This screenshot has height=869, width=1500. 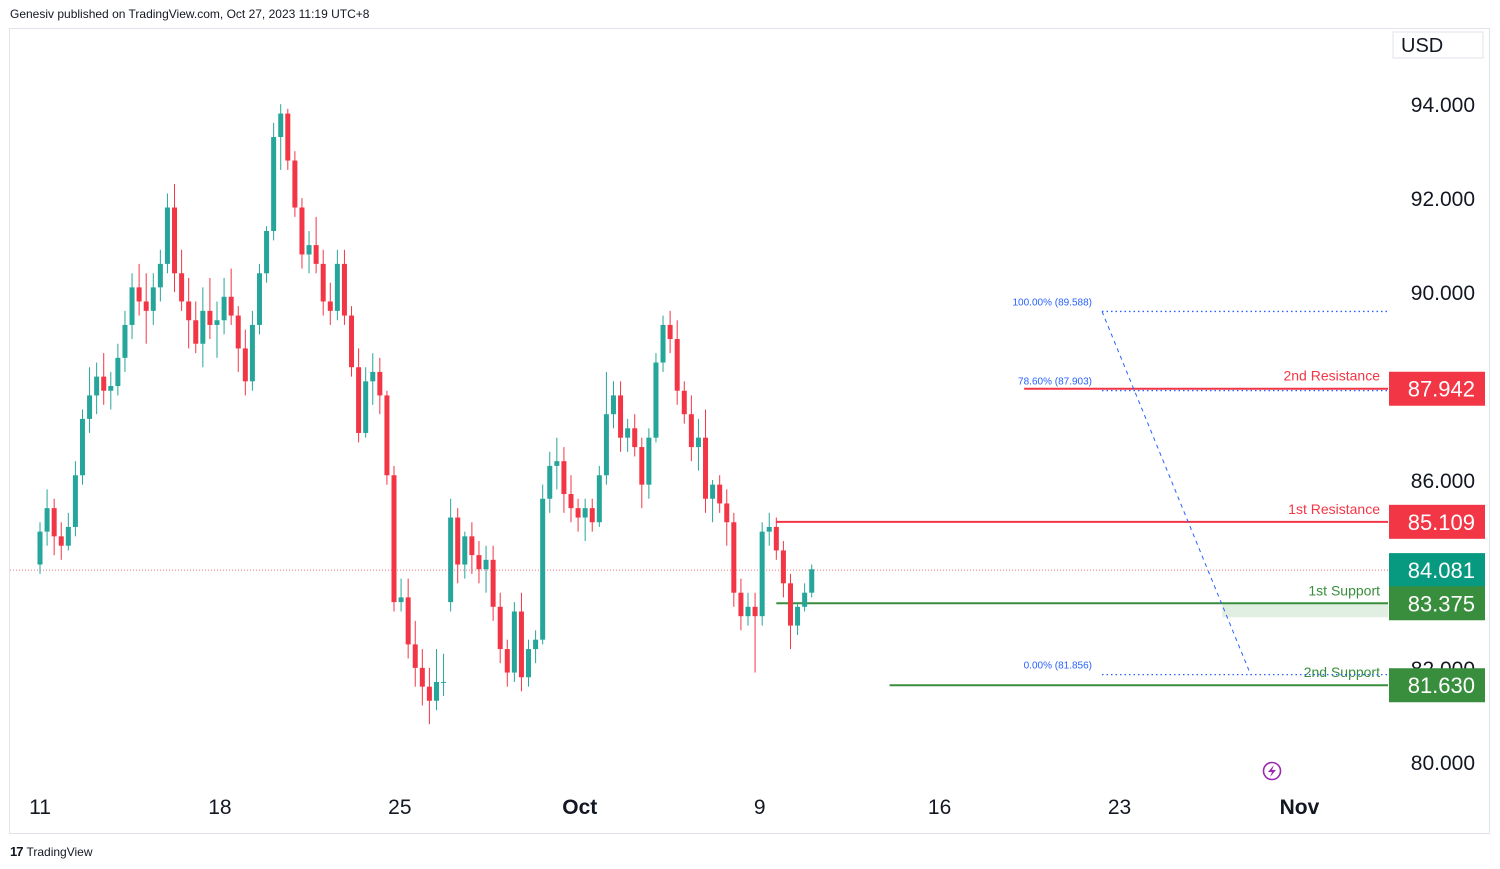 I want to click on last-price-tag: 84.081, so click(x=1441, y=570).